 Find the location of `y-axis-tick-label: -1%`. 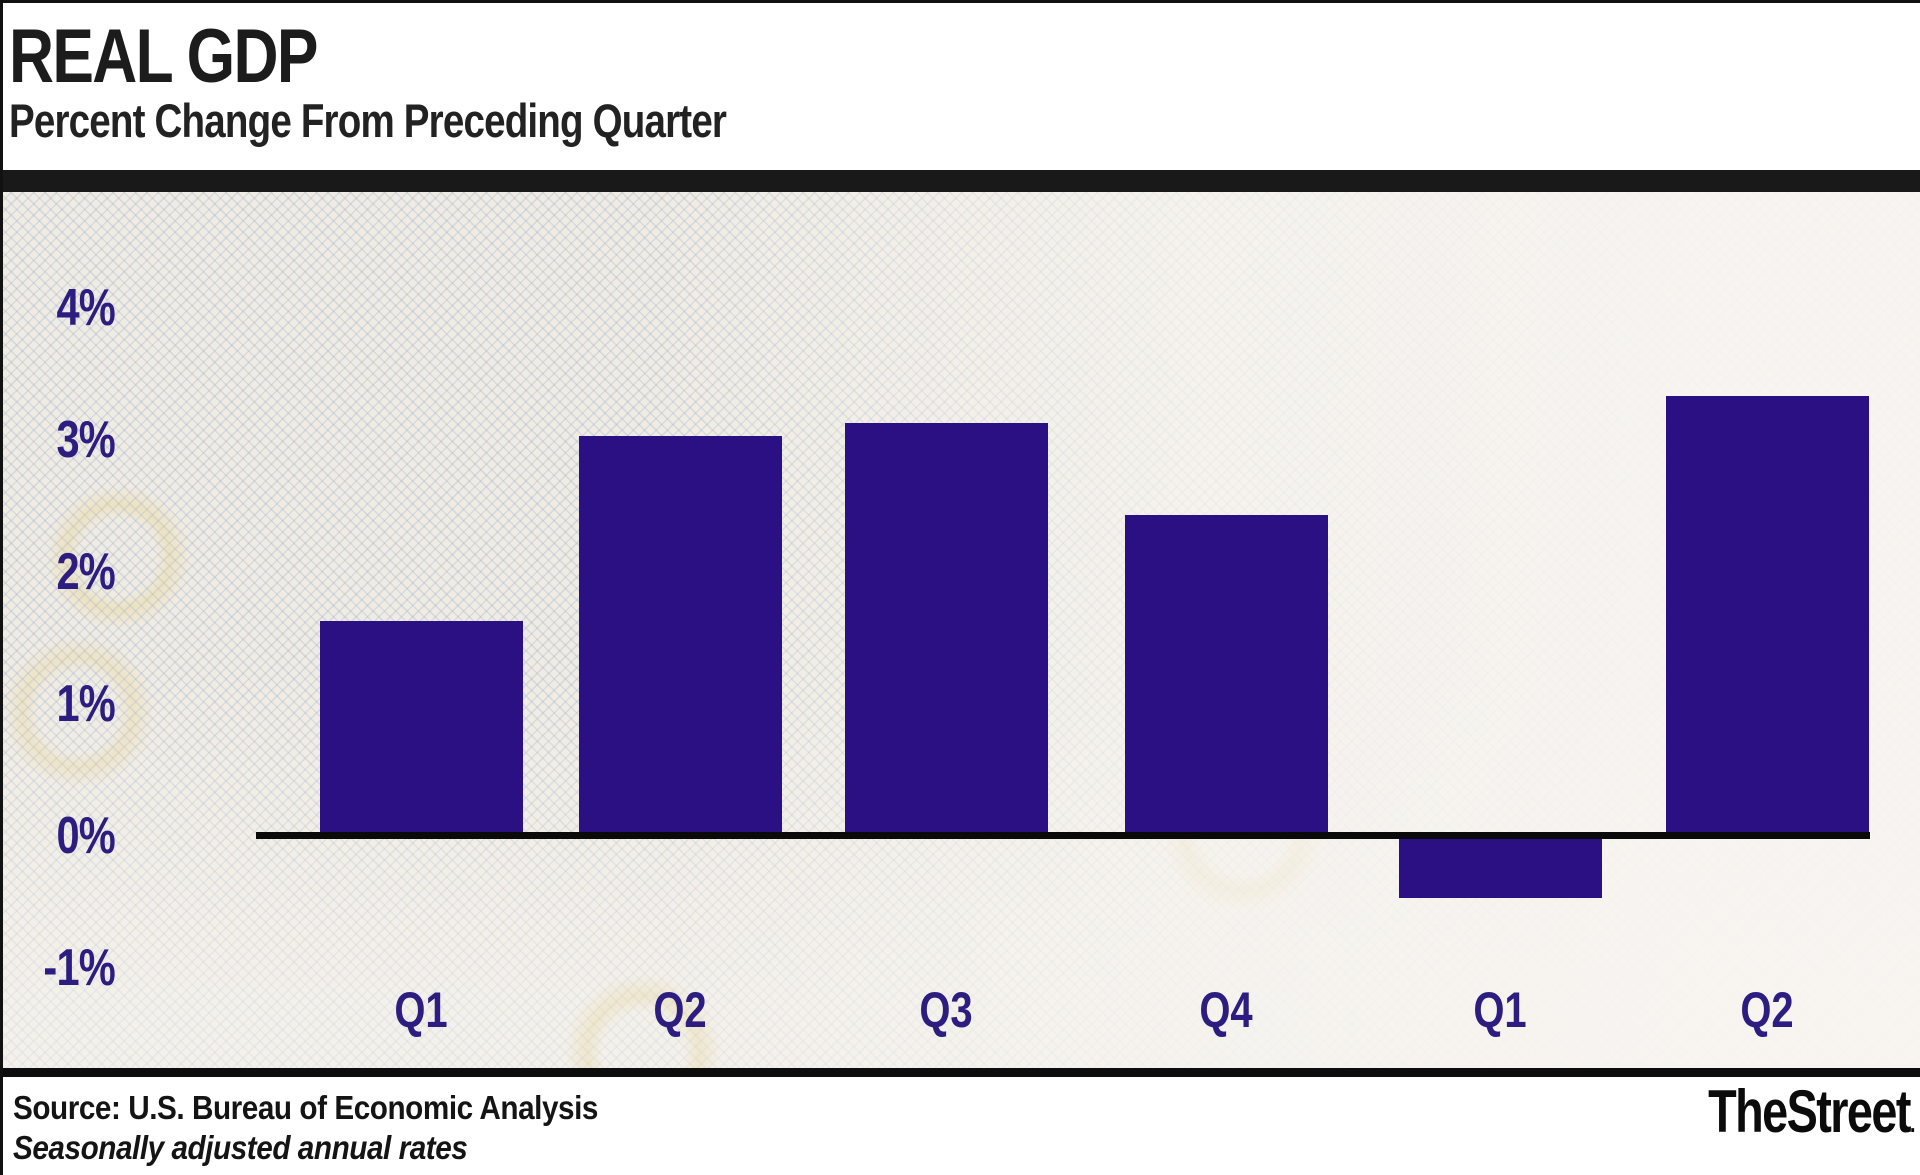

y-axis-tick-label: -1% is located at coordinates (79, 968).